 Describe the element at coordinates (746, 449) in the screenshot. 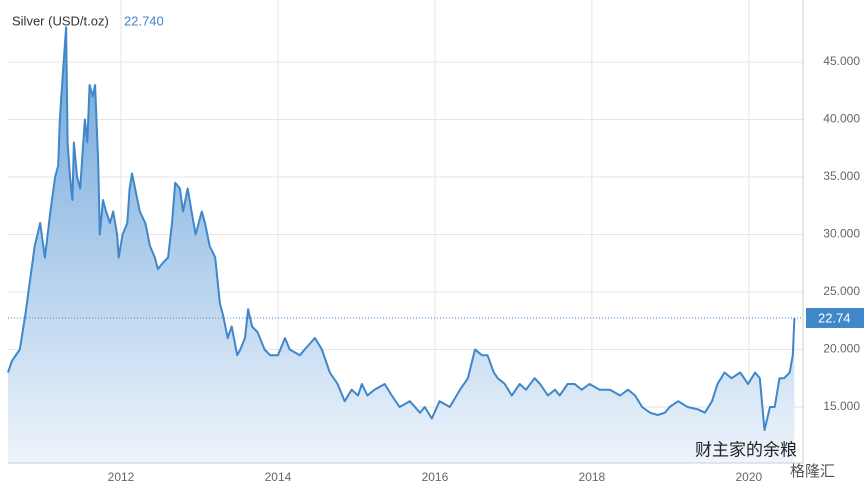

I see `watermark: 财主家的余粮` at that location.